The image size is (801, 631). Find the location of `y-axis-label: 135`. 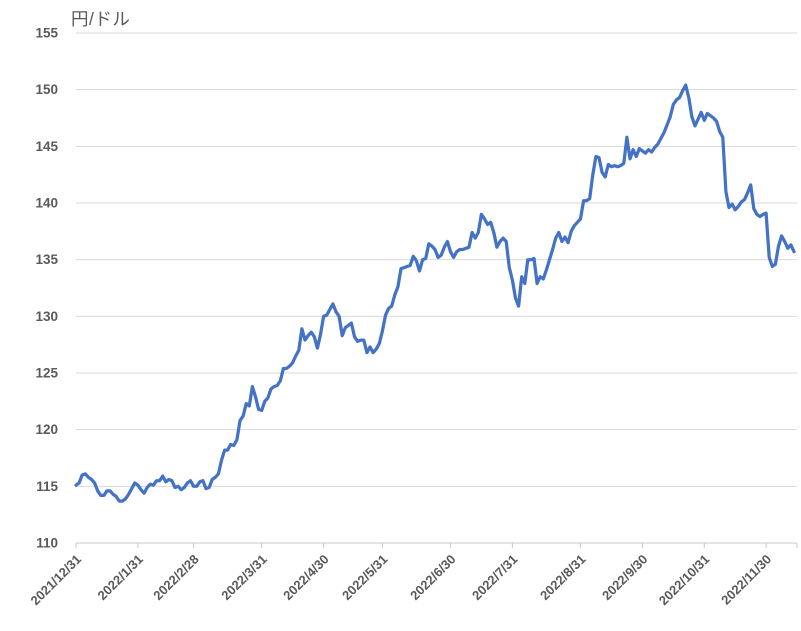

y-axis-label: 135 is located at coordinates (46, 259).